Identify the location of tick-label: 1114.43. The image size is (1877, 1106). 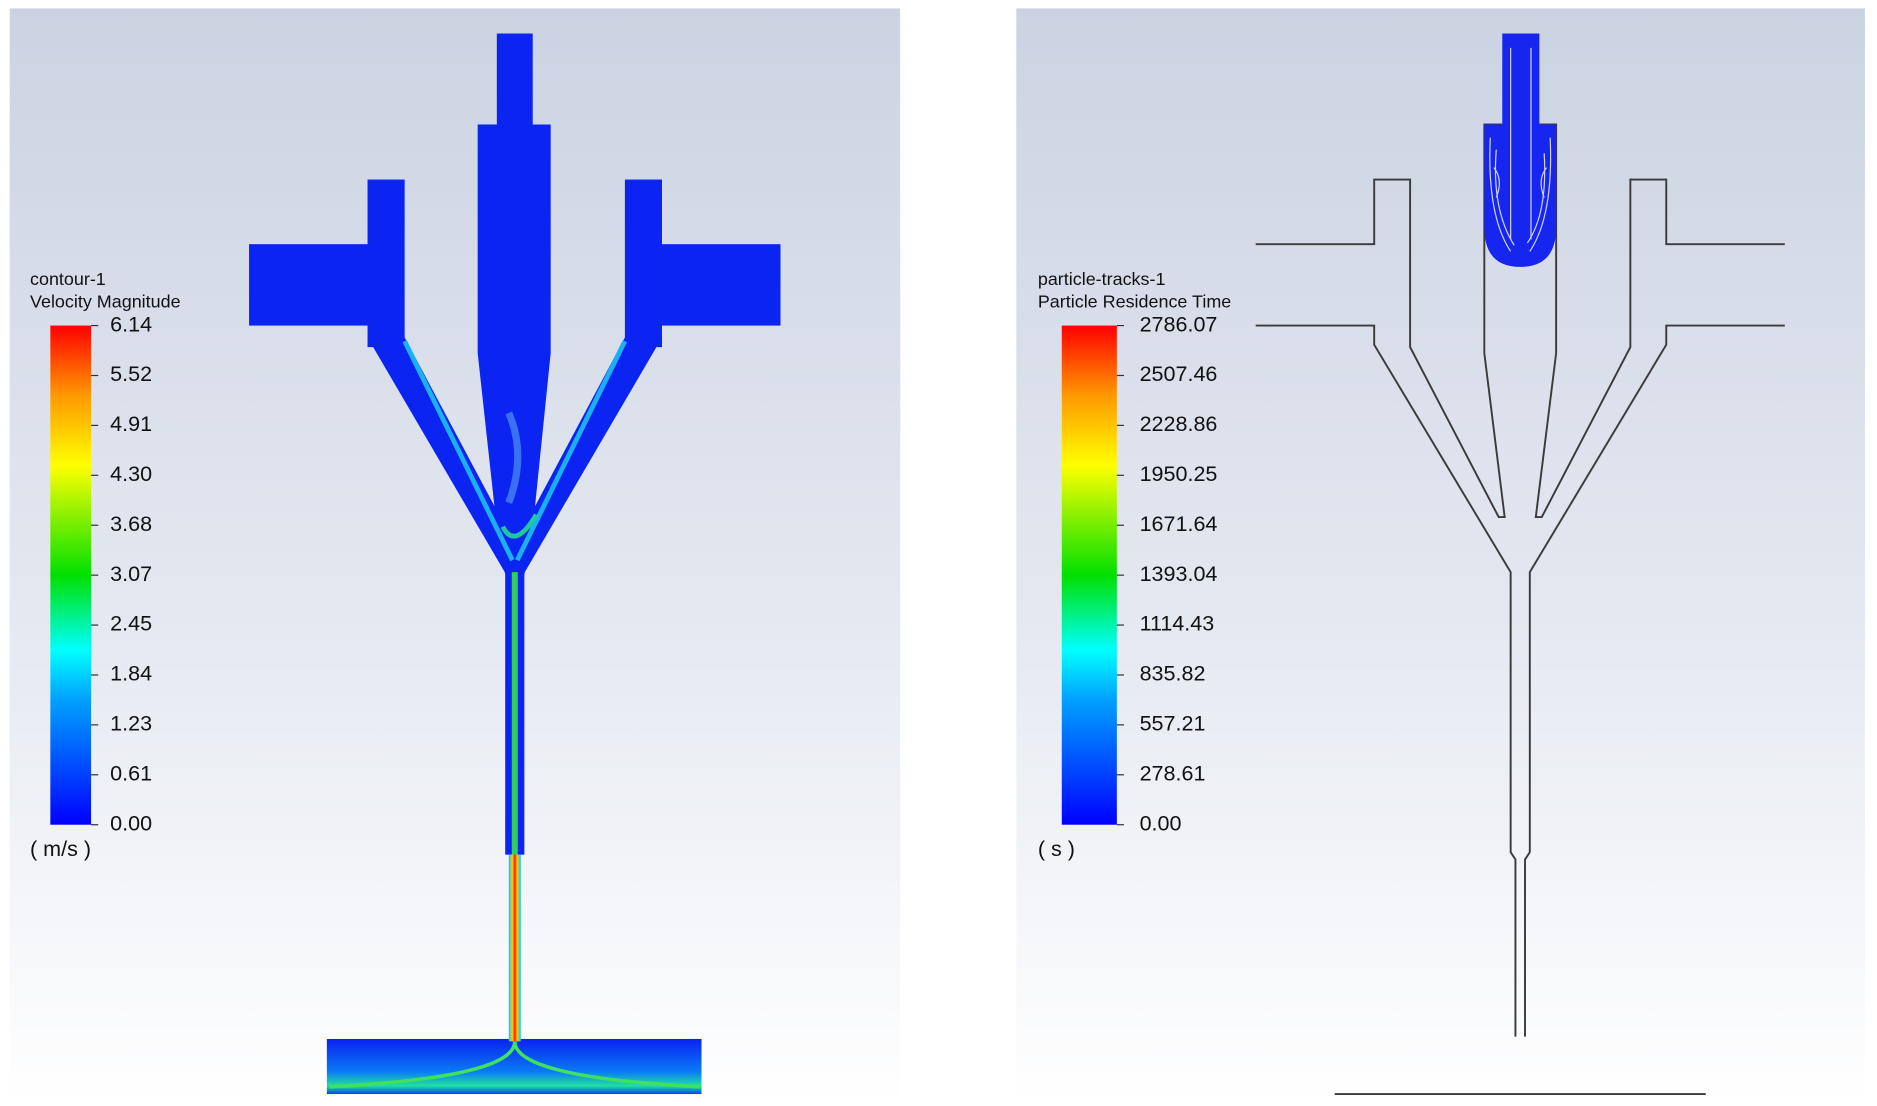
(1177, 624).